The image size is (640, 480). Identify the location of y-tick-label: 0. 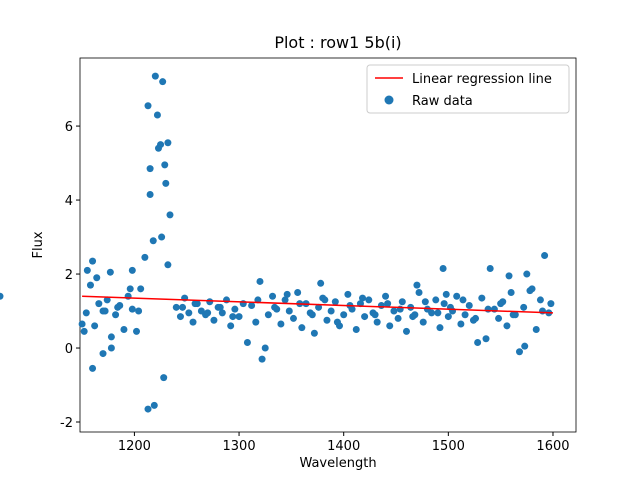
(69, 349).